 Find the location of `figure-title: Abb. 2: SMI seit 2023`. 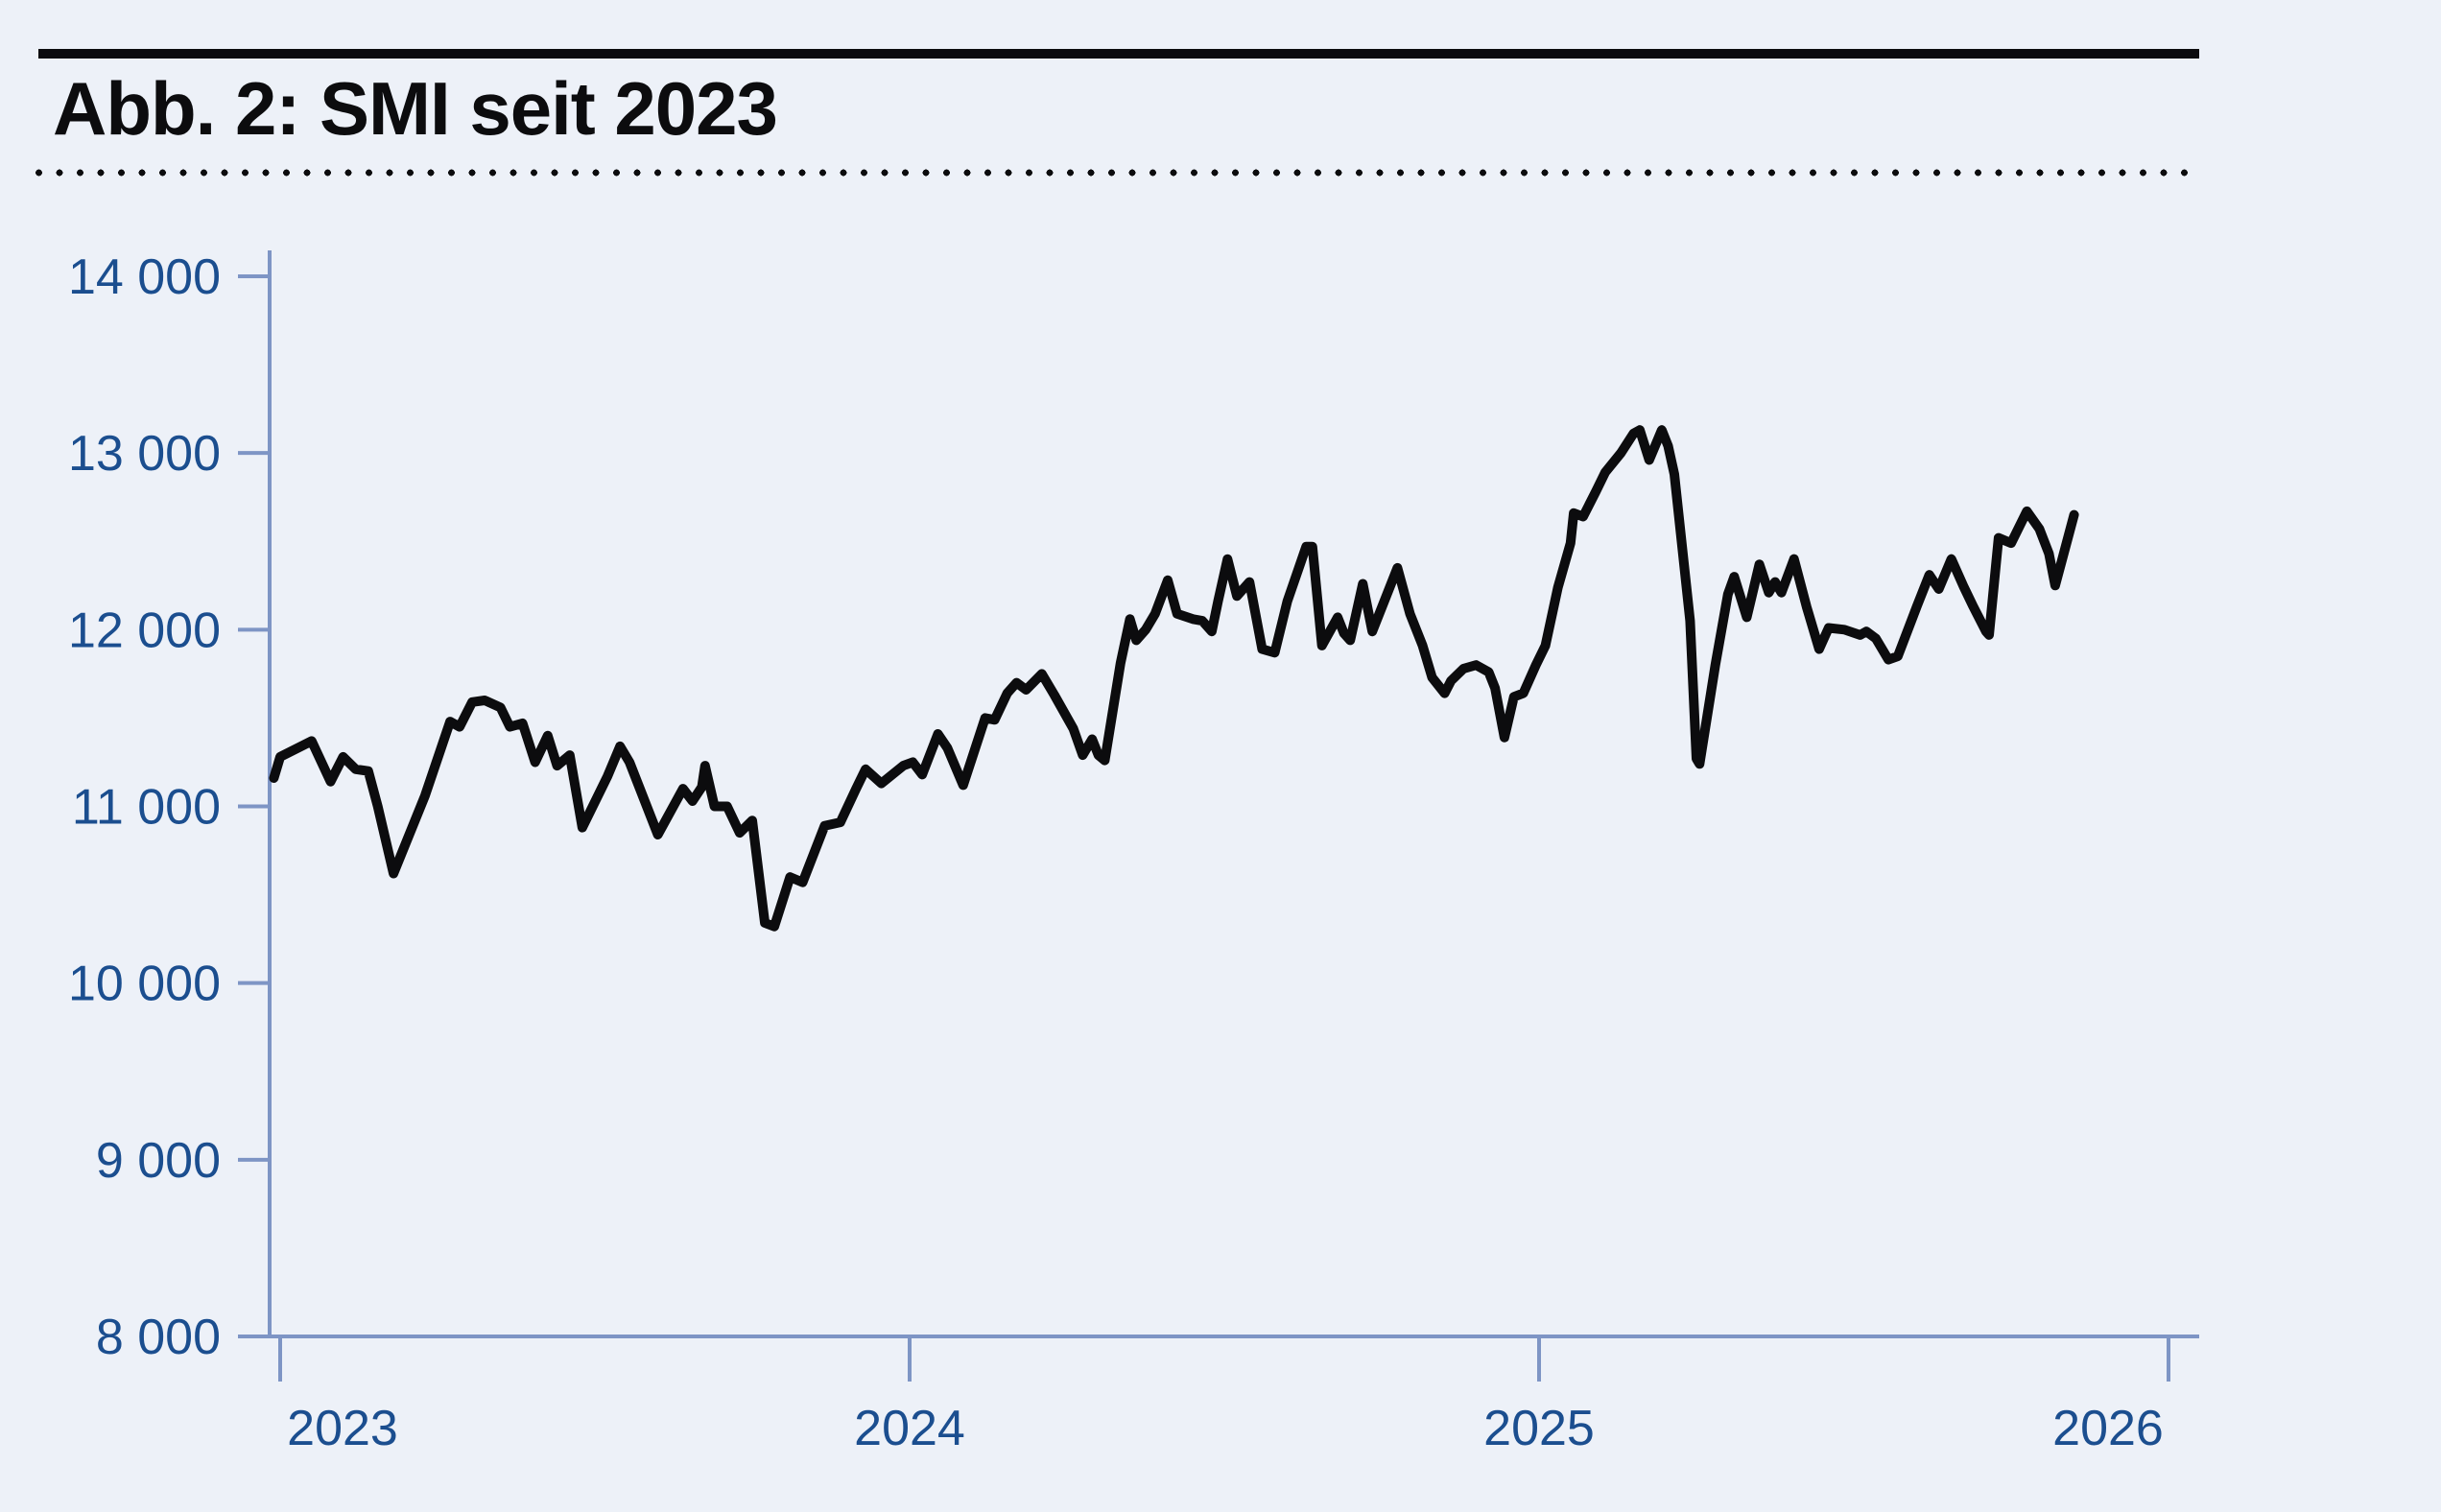

figure-title: Abb. 2: SMI seit 2023 is located at coordinates (416, 108).